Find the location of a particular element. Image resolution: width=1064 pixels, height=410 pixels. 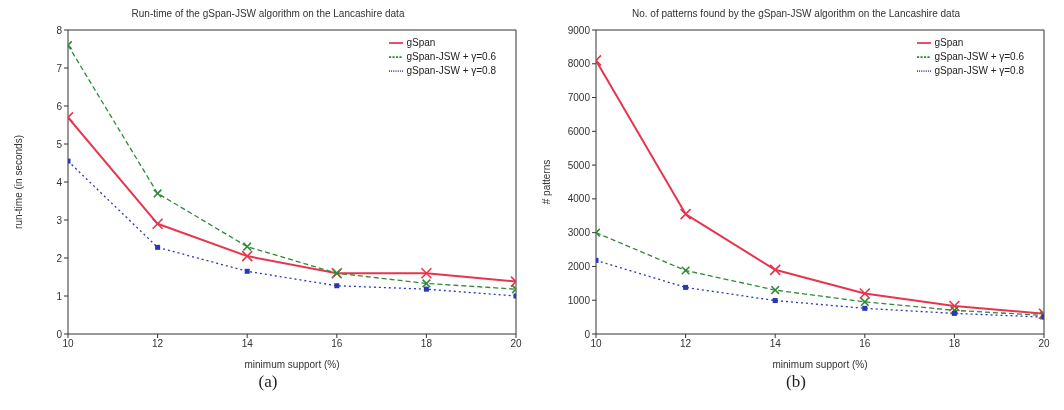

y-tick-label: 8000 is located at coordinates (579, 64).